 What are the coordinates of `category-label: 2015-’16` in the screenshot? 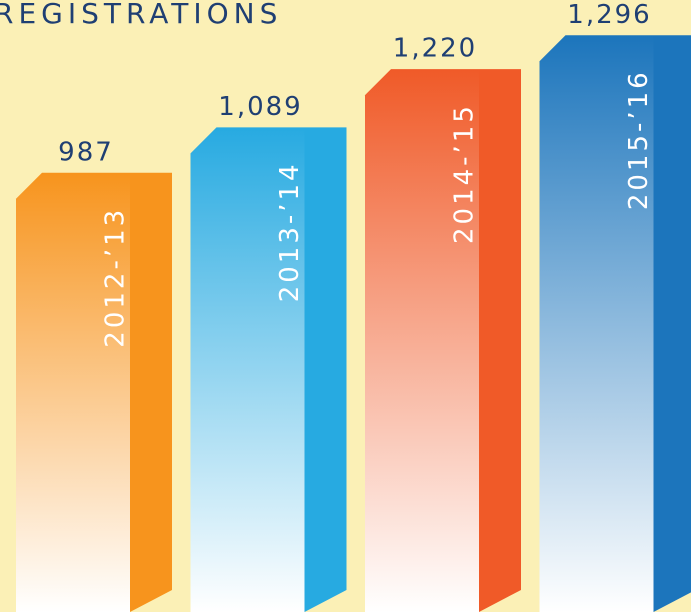 It's located at (639, 139).